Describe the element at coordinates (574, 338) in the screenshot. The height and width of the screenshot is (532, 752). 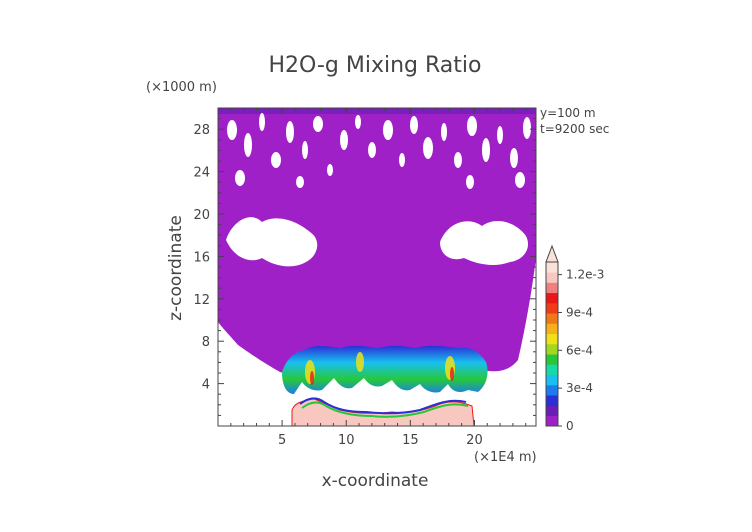
I see `colorbar: 0 3e-4 6e-4 9e-4 1.2e-3` at that location.